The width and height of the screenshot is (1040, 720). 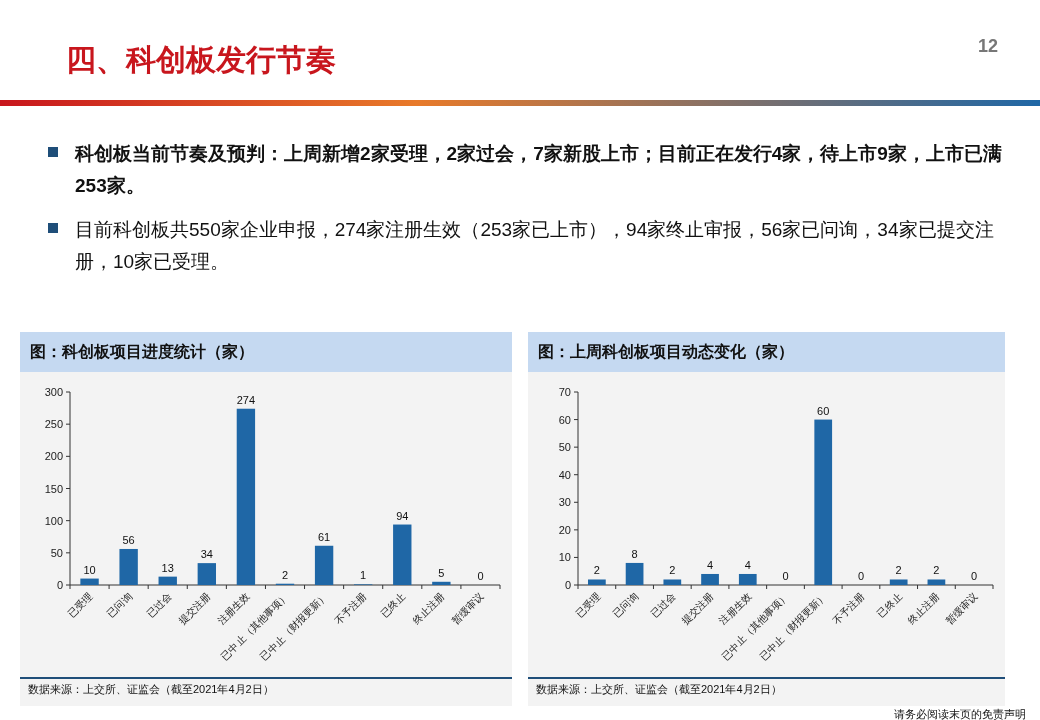 What do you see at coordinates (363, 575) in the screenshot?
I see `data-label: 1` at bounding box center [363, 575].